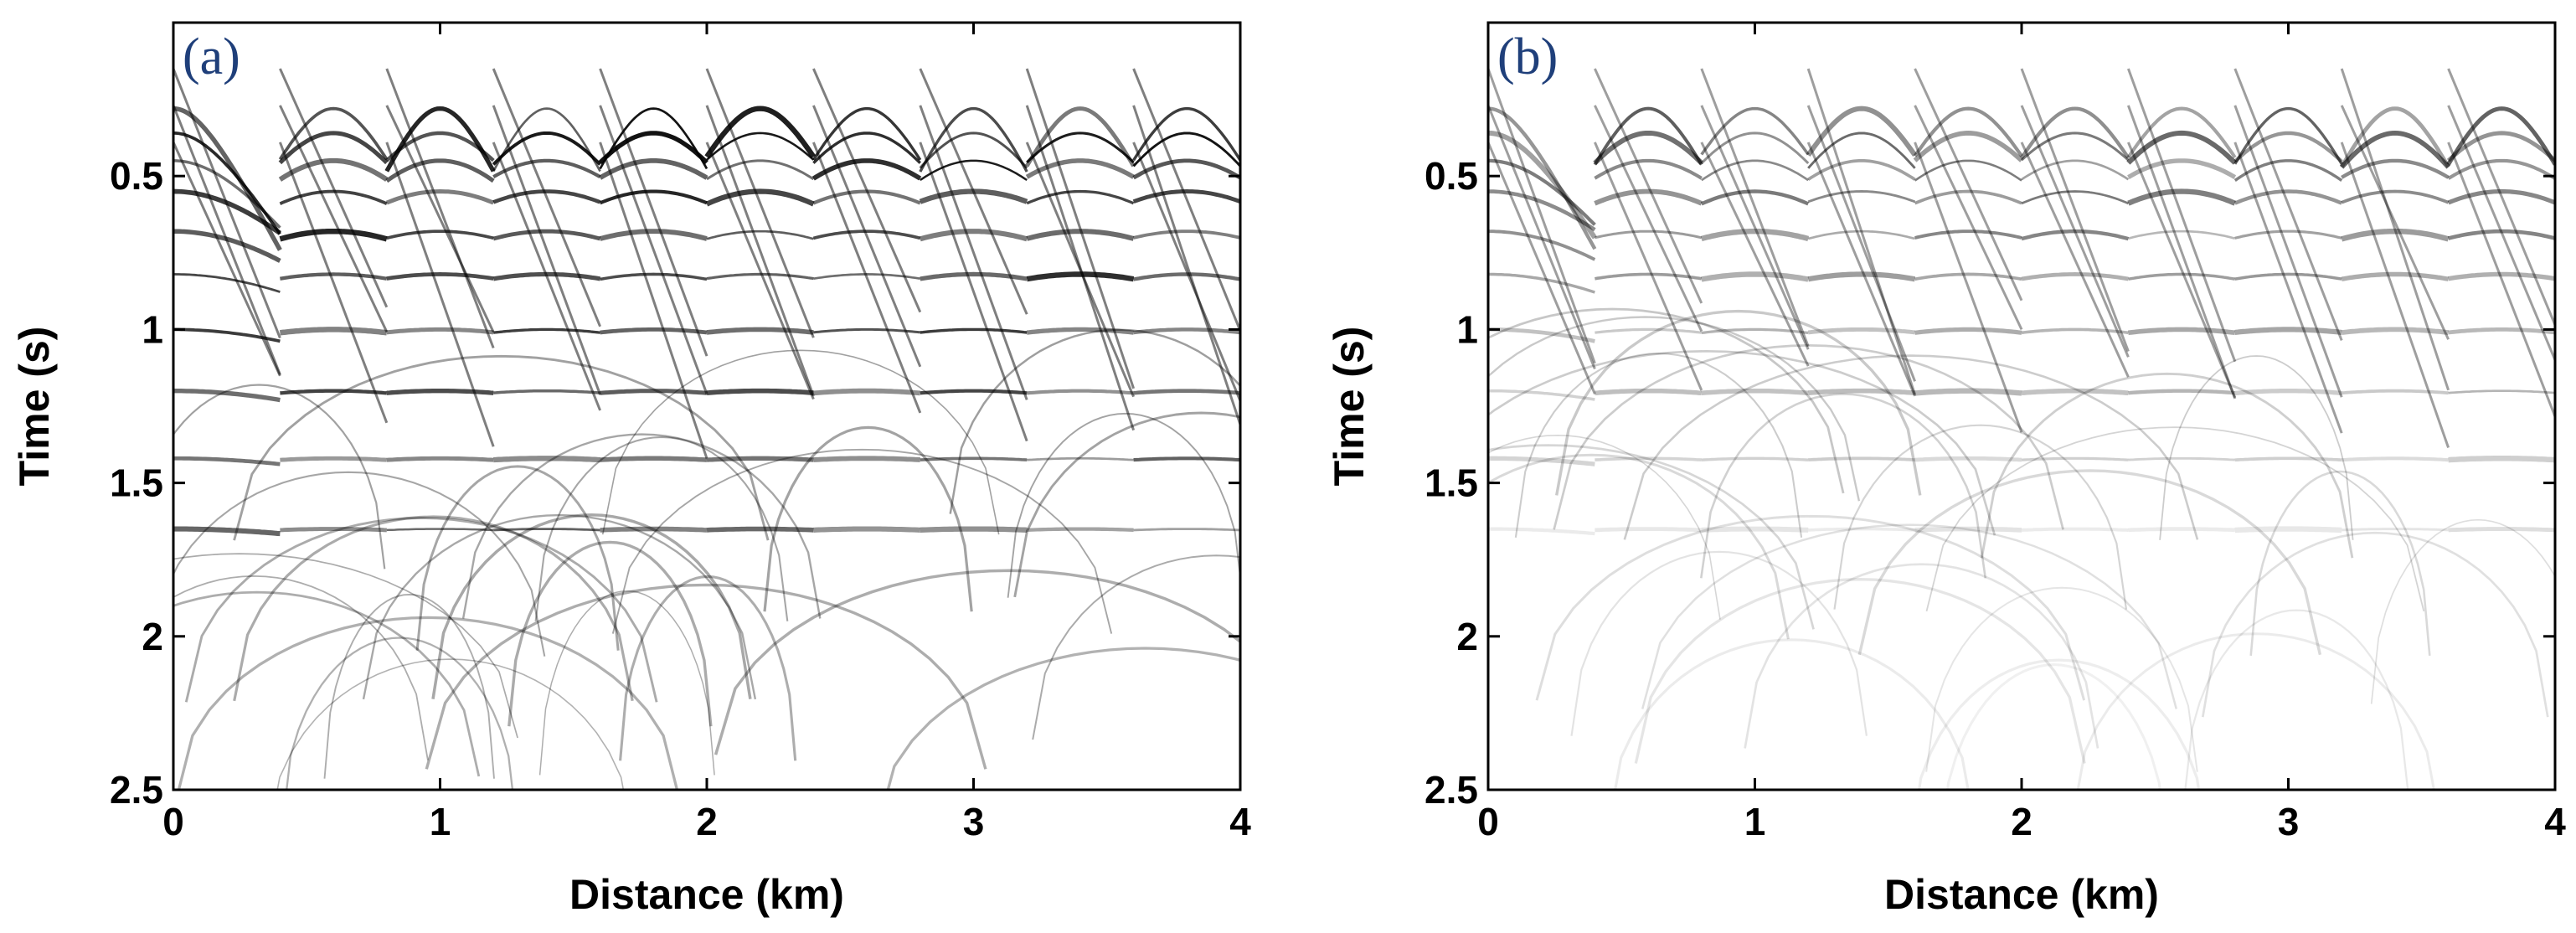 This screenshot has width=2576, height=933. Describe the element at coordinates (1488, 821) in the screenshot. I see `x-tick-label: 0` at that location.